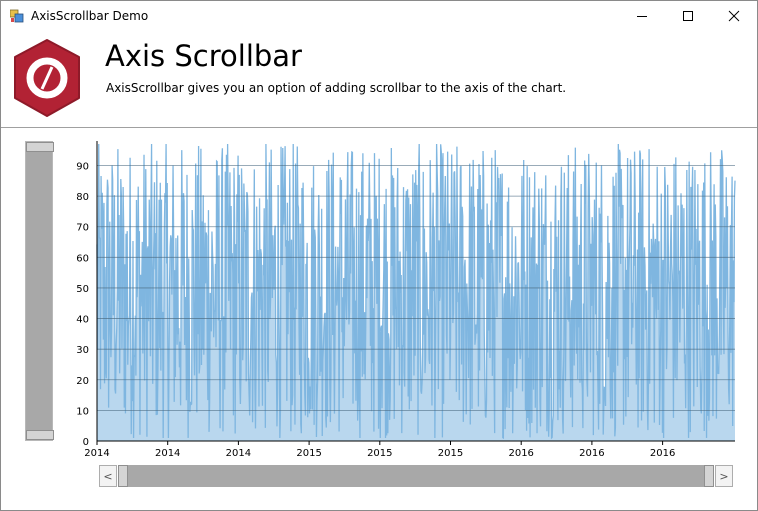 This screenshot has height=511, width=758. What do you see at coordinates (90, 16) in the screenshot?
I see `window-title: AxisScrollbar Demo` at bounding box center [90, 16].